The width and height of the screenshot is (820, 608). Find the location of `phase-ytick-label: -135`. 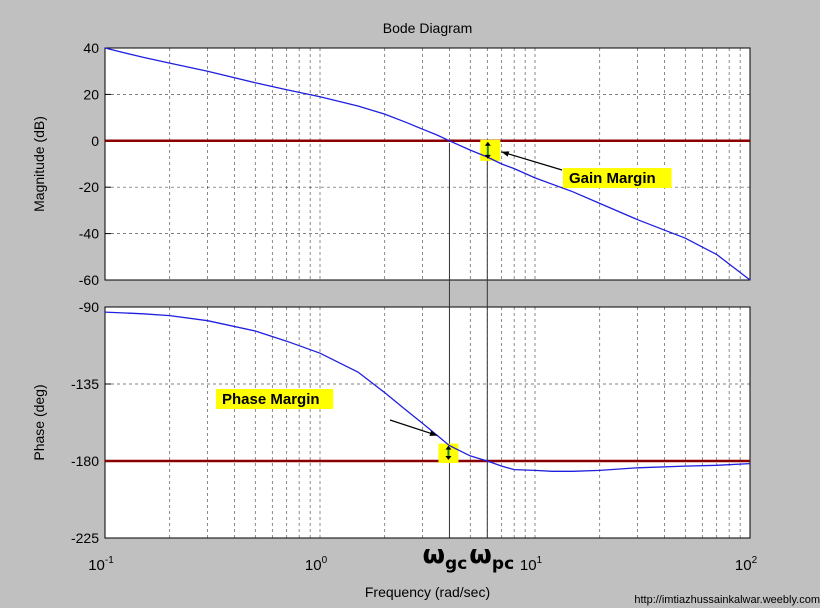

phase-ytick-label: -135 is located at coordinates (85, 384).